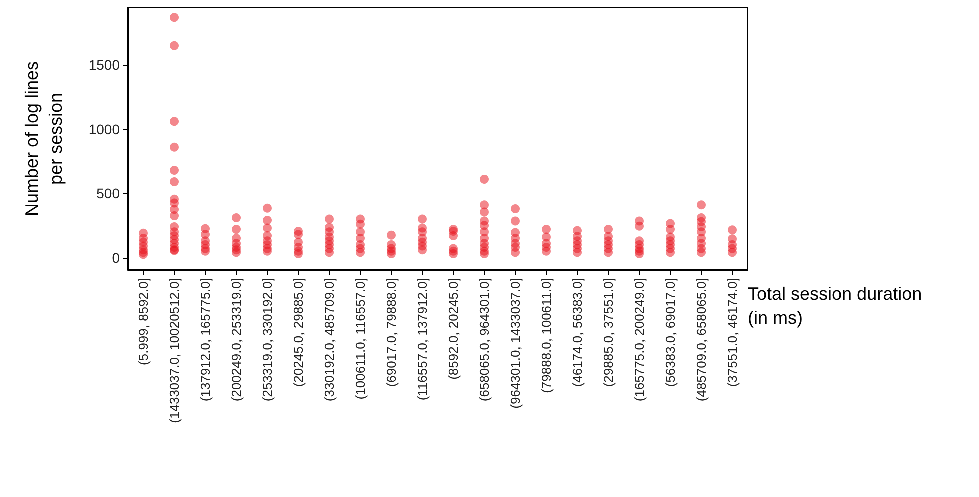 The height and width of the screenshot is (497, 979). Describe the element at coordinates (104, 129) in the screenshot. I see `y-tick-label: 1000` at that location.